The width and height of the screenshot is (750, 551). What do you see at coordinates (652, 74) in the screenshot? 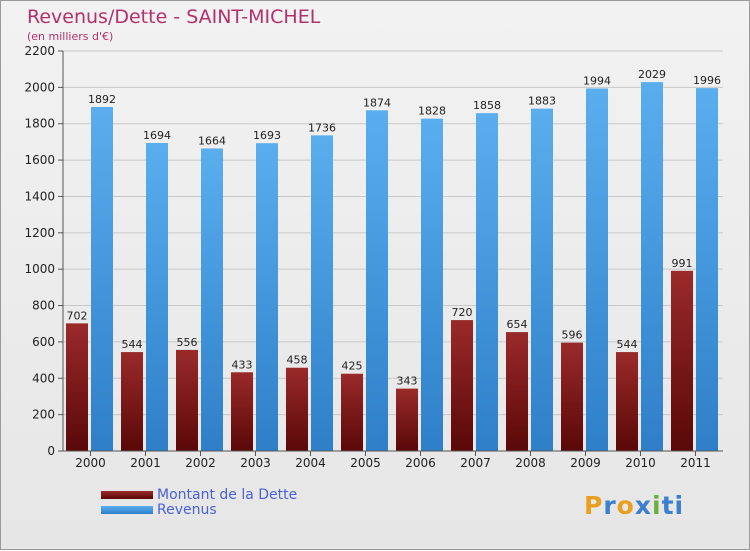
I see `data-label-revenus: 2029` at bounding box center [652, 74].